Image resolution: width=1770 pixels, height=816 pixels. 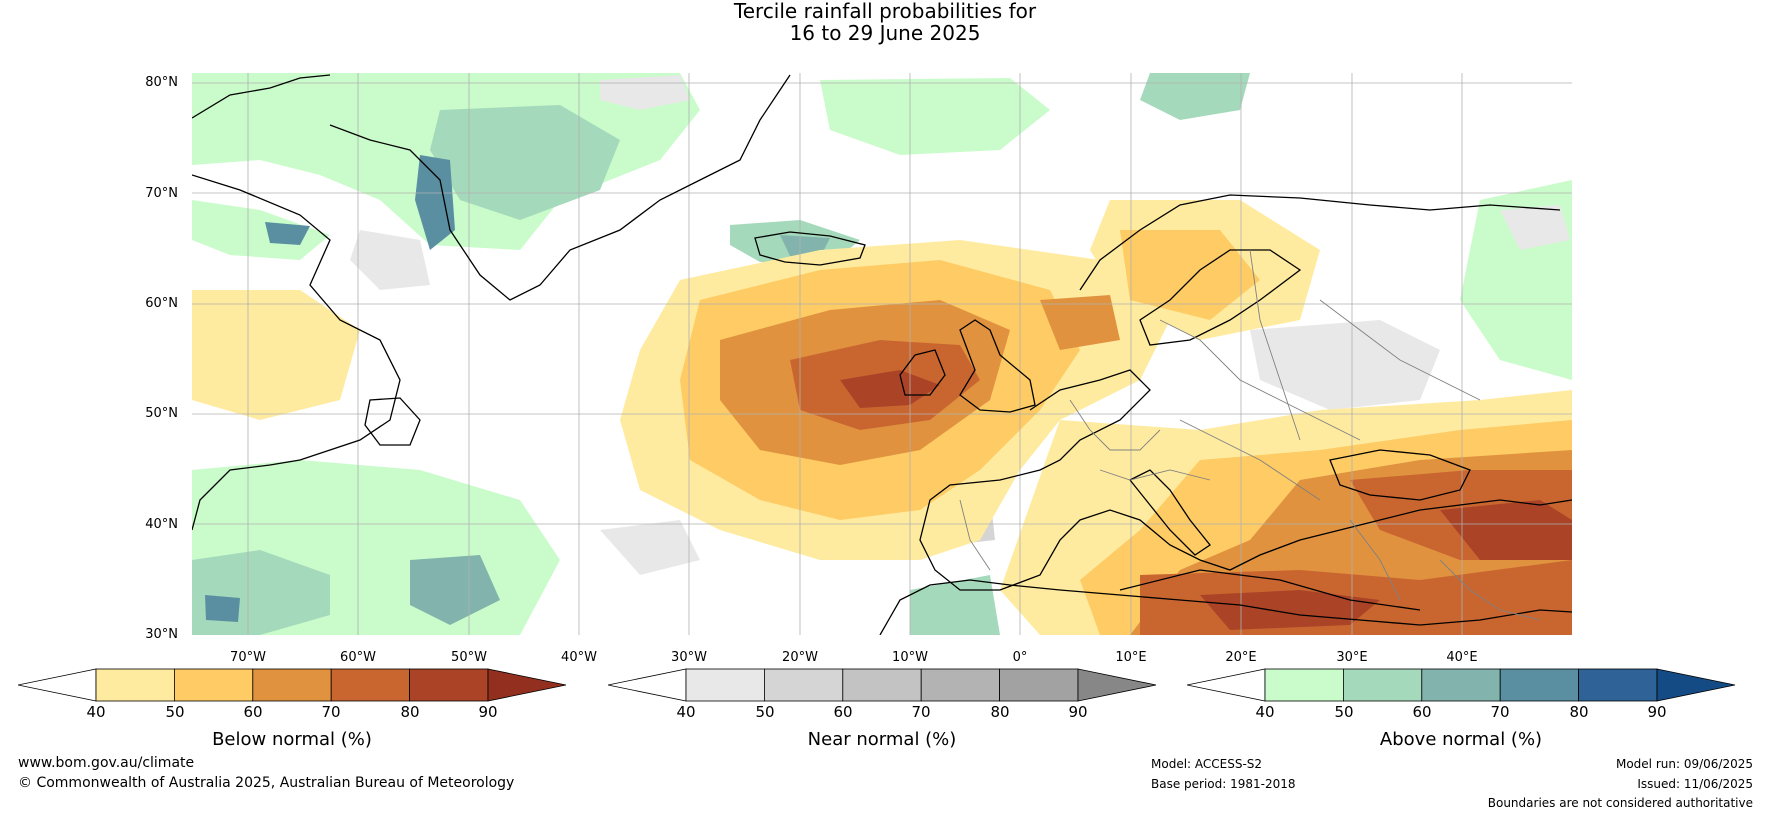 What do you see at coordinates (1223, 784) in the screenshot?
I see `base-period: Base period: 1981-2018` at bounding box center [1223, 784].